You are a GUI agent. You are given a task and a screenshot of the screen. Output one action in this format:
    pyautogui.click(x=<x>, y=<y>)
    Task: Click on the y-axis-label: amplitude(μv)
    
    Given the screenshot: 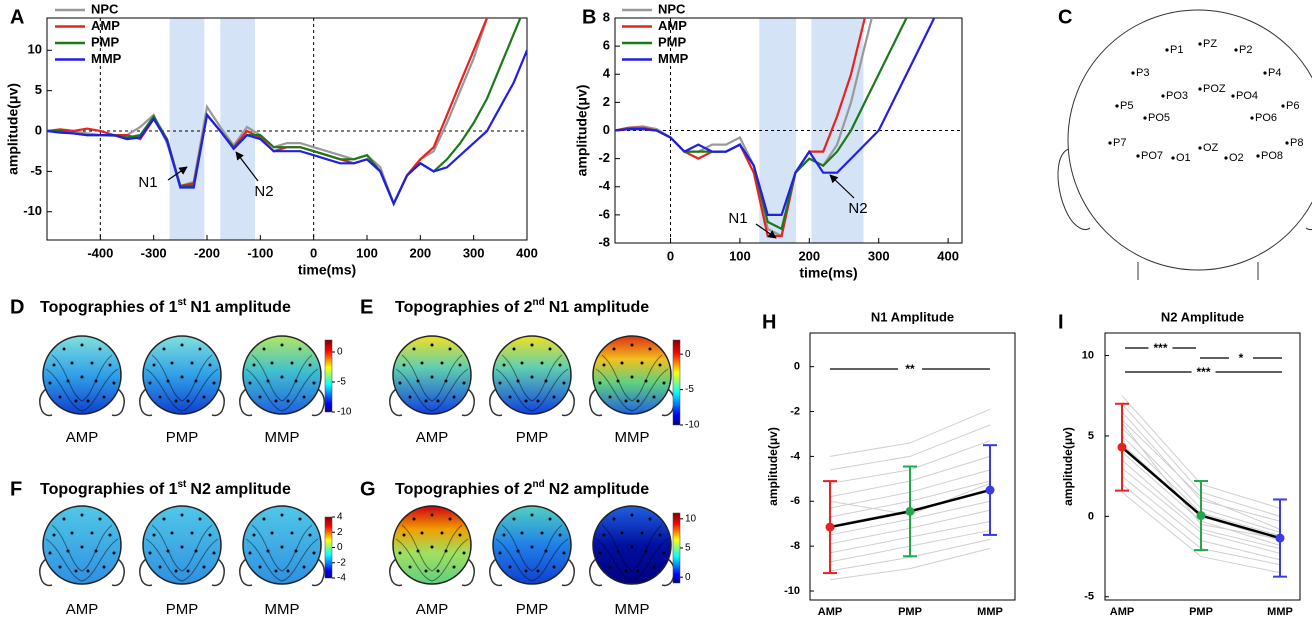 What is the action you would take?
    pyautogui.click(x=1068, y=466)
    